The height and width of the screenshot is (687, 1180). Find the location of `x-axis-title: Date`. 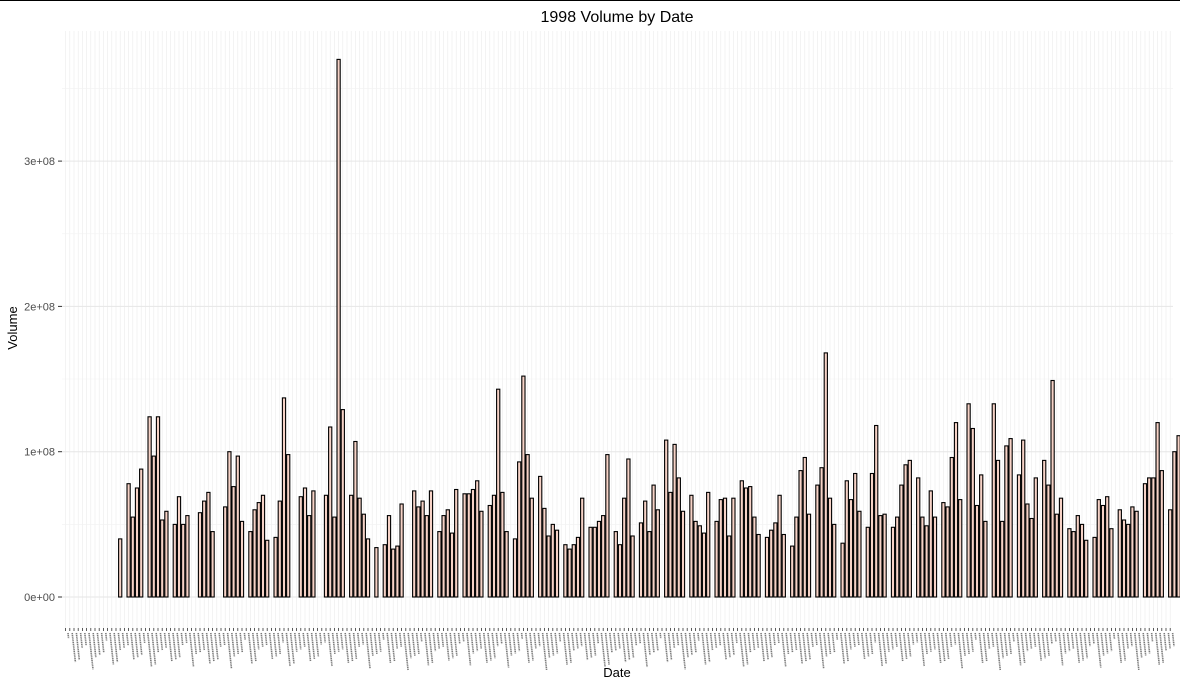

x-axis-title: Date is located at coordinates (616, 672).